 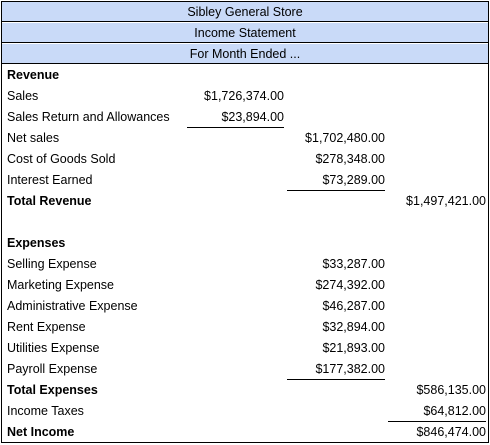 I want to click on sales-label: Sales, so click(x=23, y=96).